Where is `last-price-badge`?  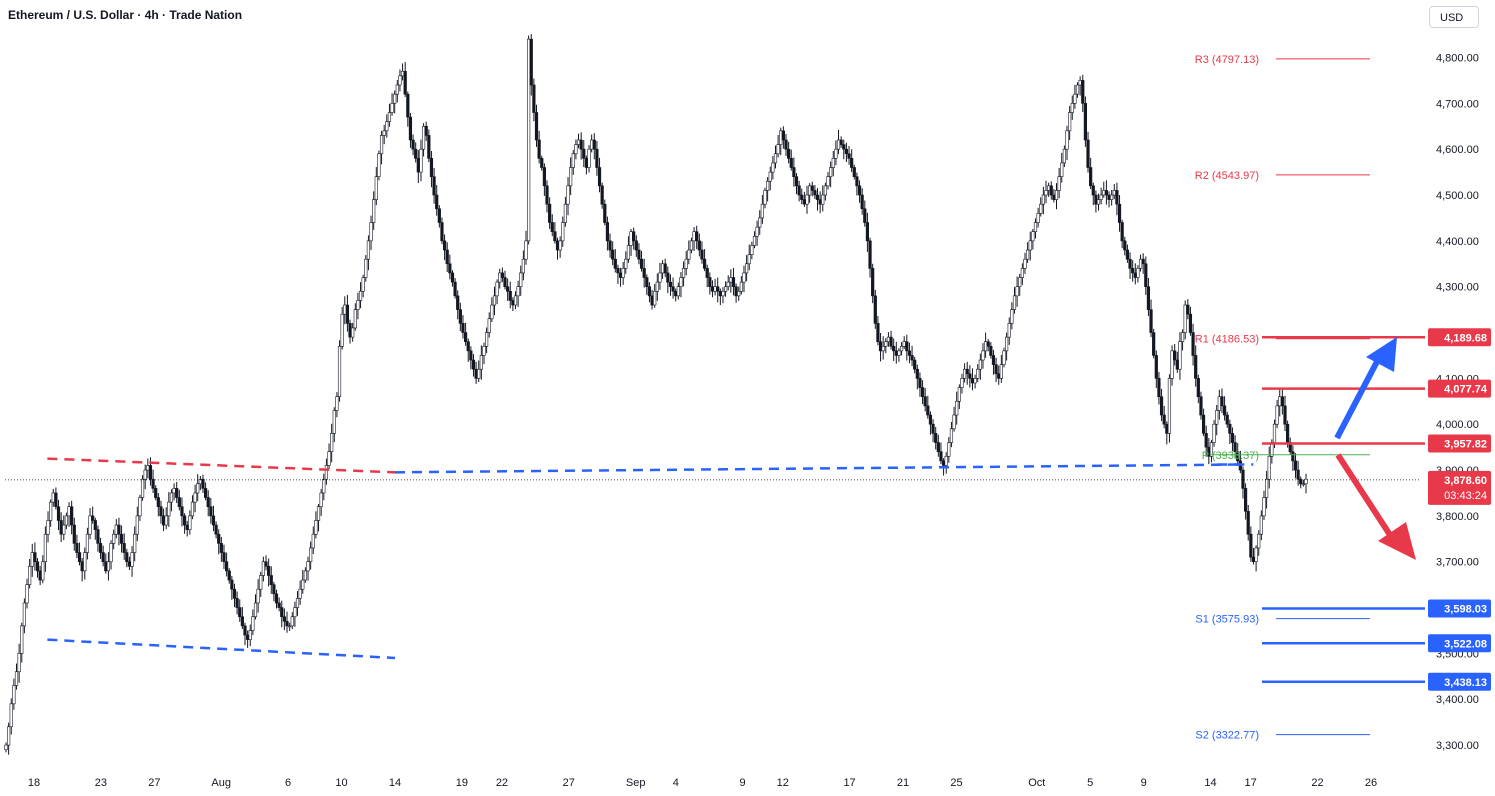 last-price-badge is located at coordinates (1459, 487).